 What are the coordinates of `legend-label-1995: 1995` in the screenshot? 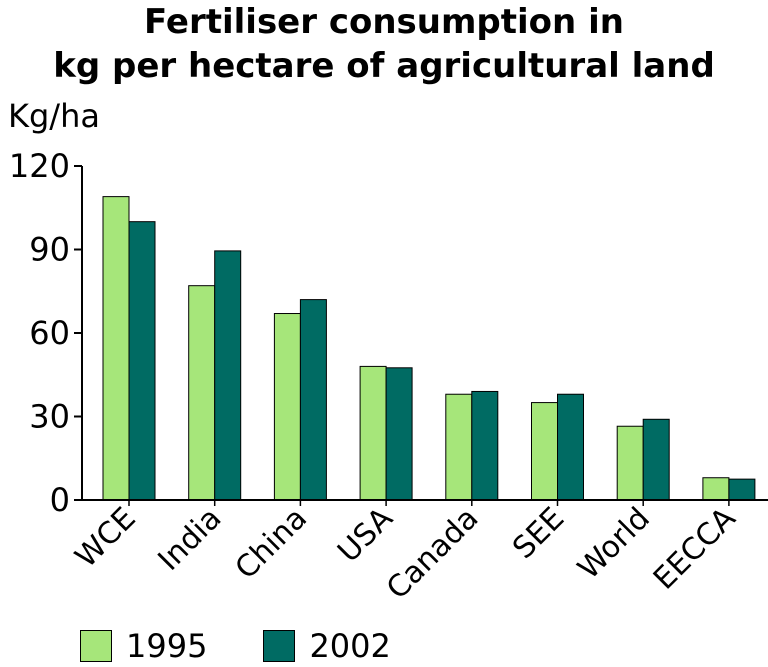 It's located at (167, 646).